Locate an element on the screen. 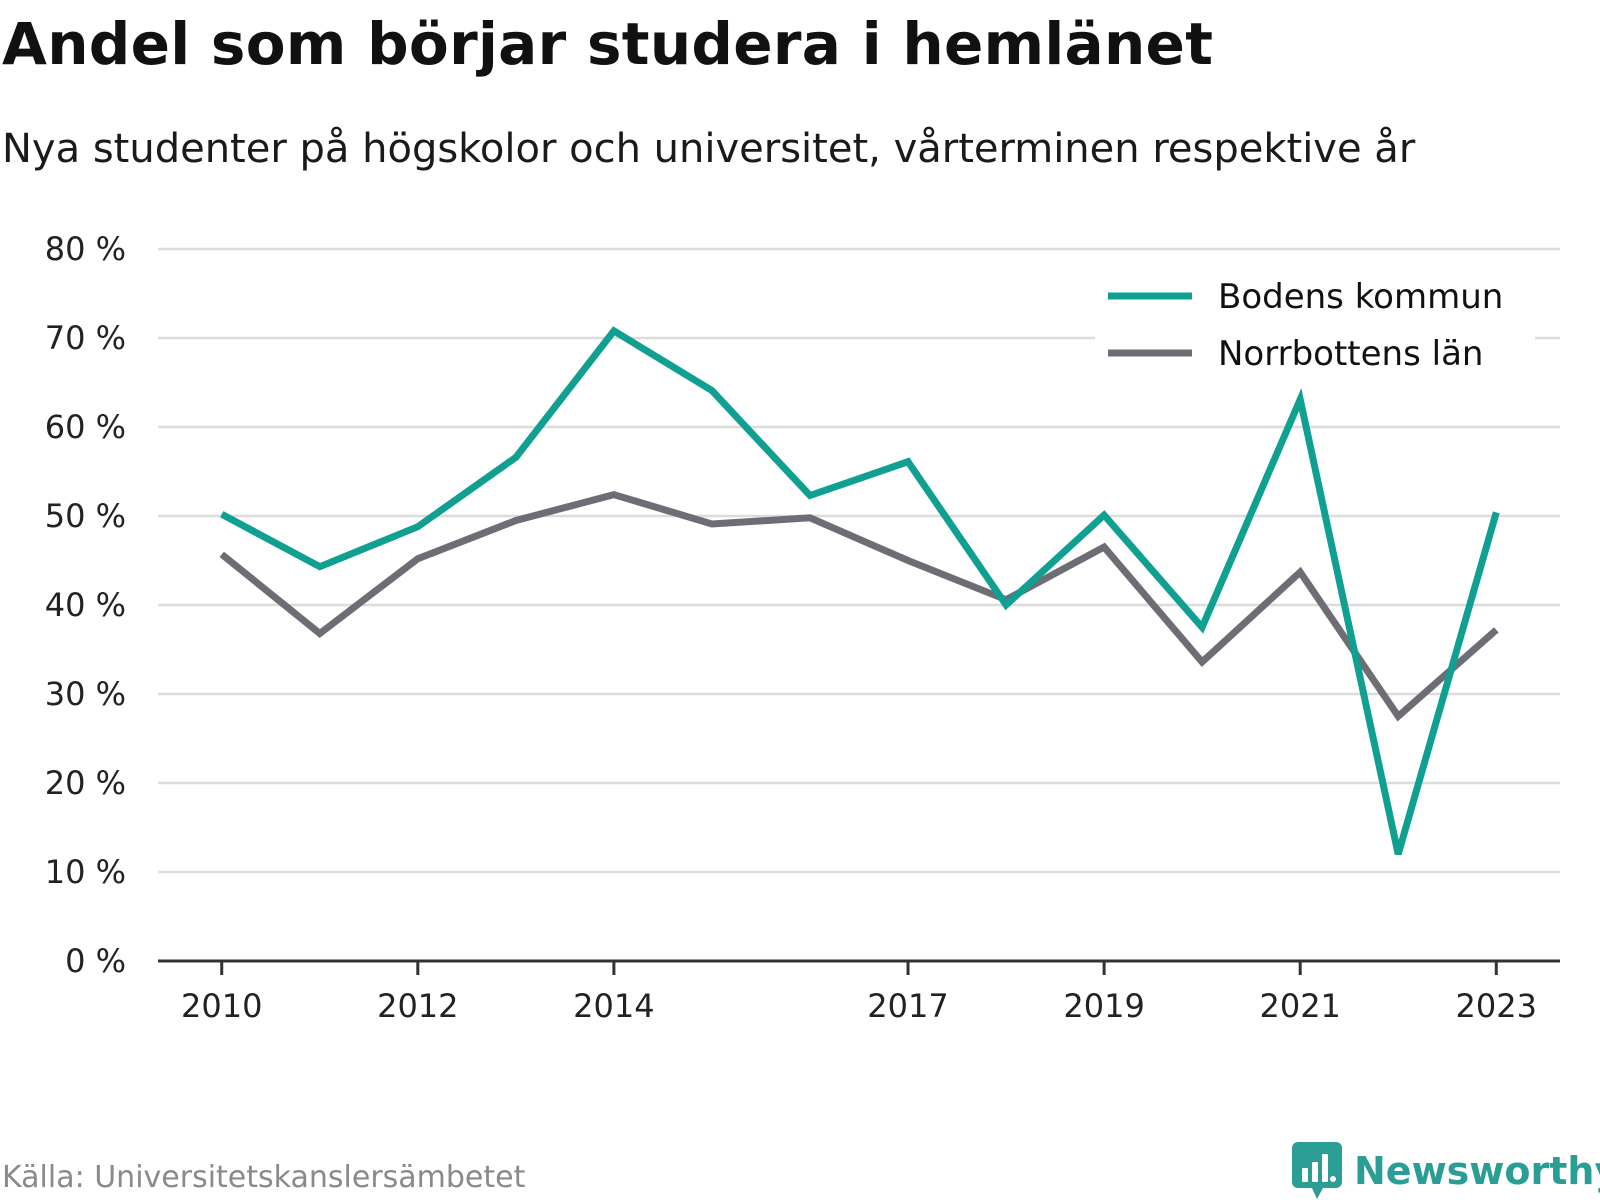  y-tick-label: 10 % is located at coordinates (85, 872).